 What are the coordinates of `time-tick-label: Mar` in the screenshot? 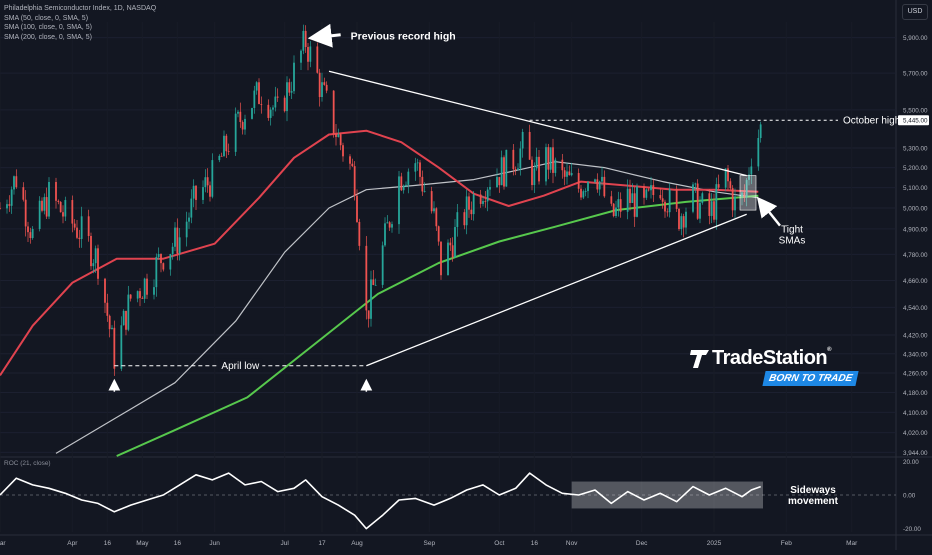 It's located at (3, 543).